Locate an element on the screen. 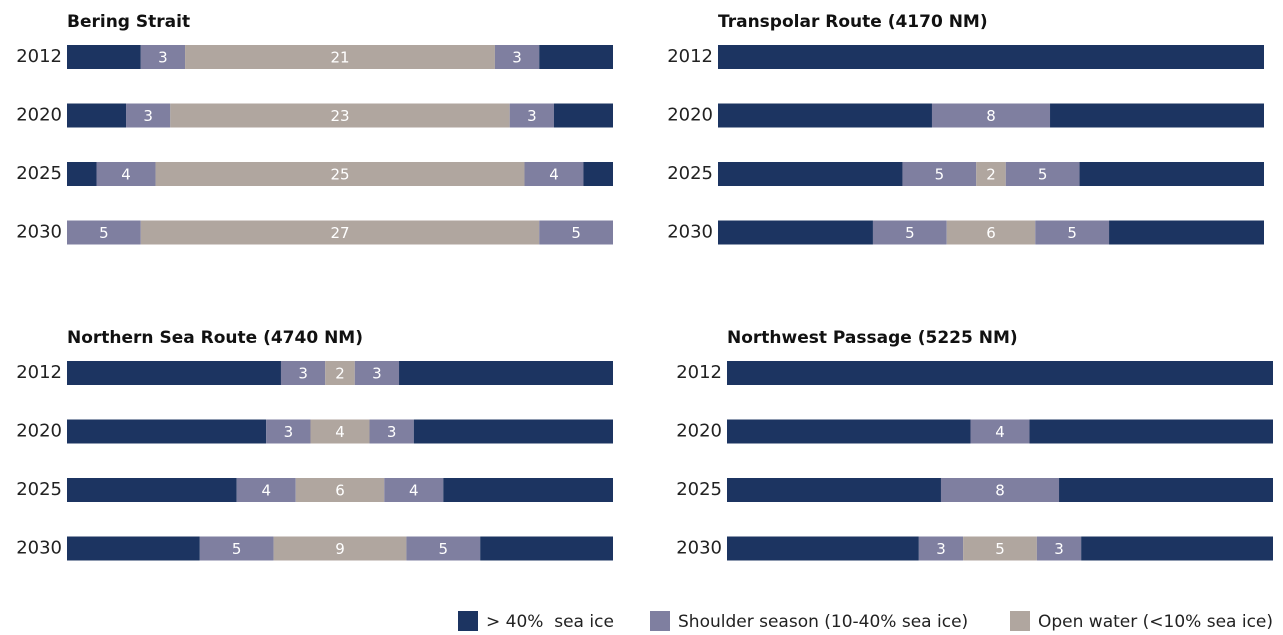  legend-label: > 40% sea ice is located at coordinates (550, 622).